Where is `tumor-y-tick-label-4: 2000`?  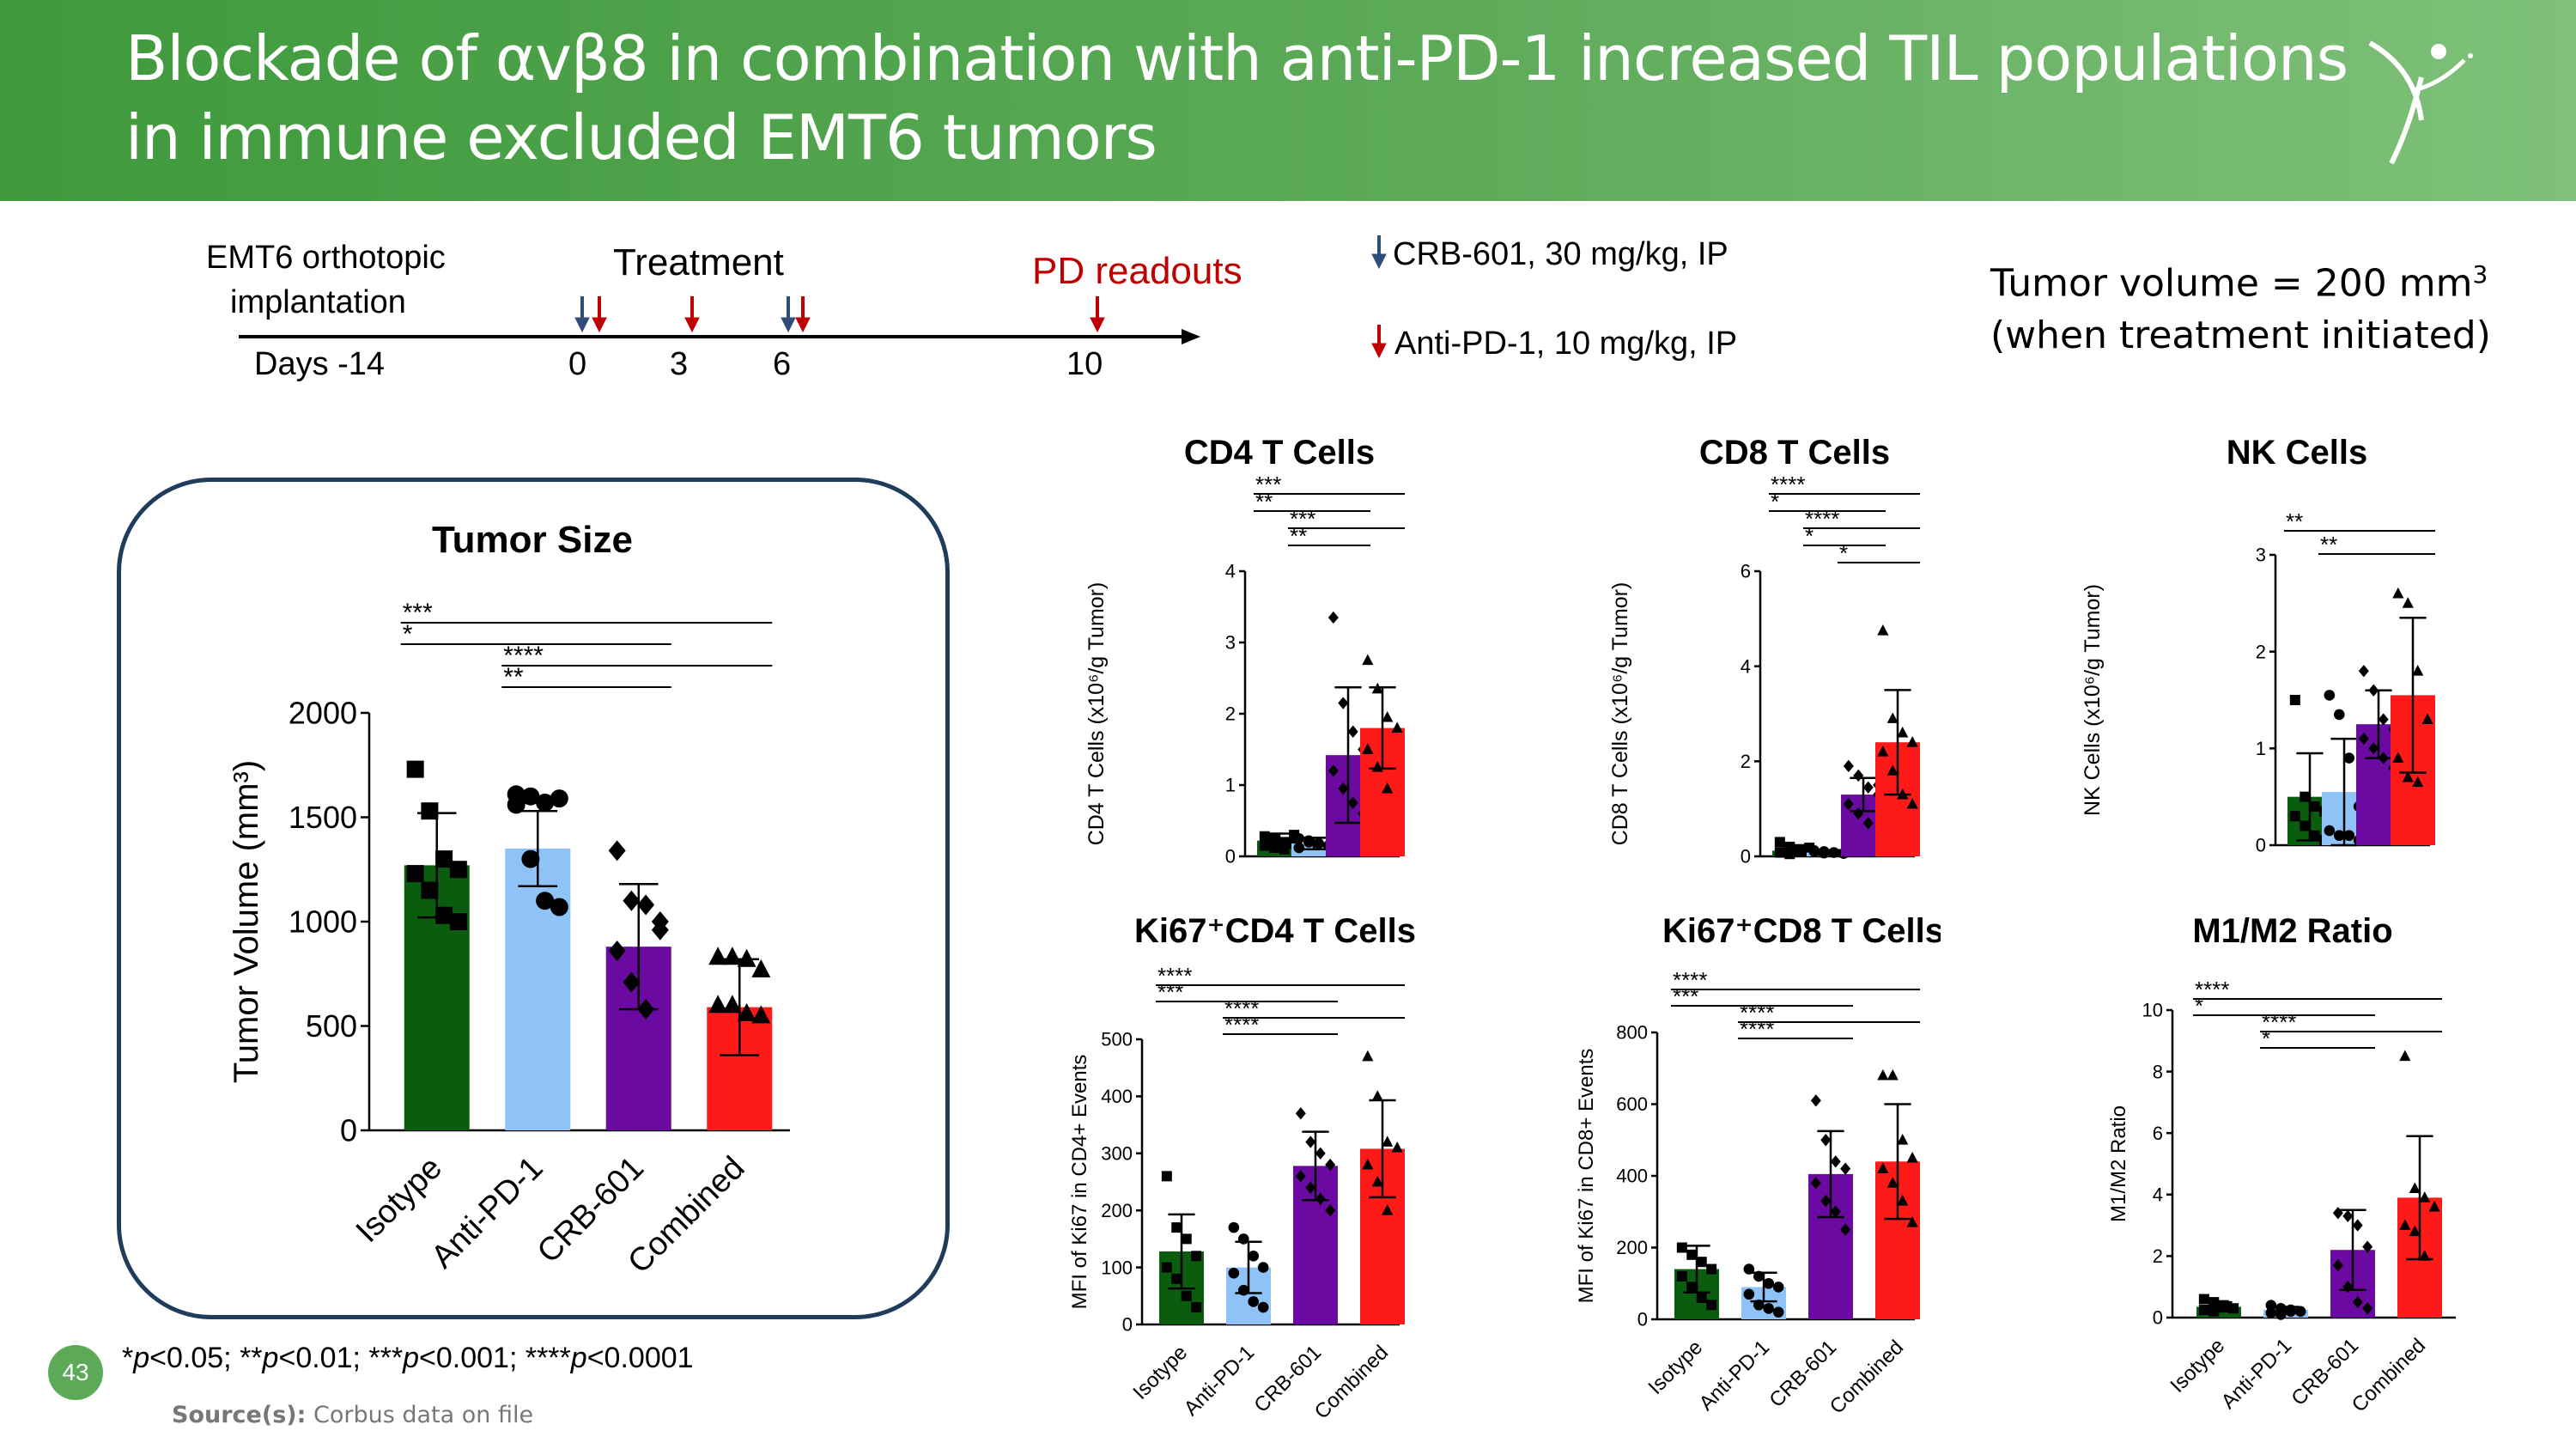
tumor-y-tick-label-4: 2000 is located at coordinates (323, 713).